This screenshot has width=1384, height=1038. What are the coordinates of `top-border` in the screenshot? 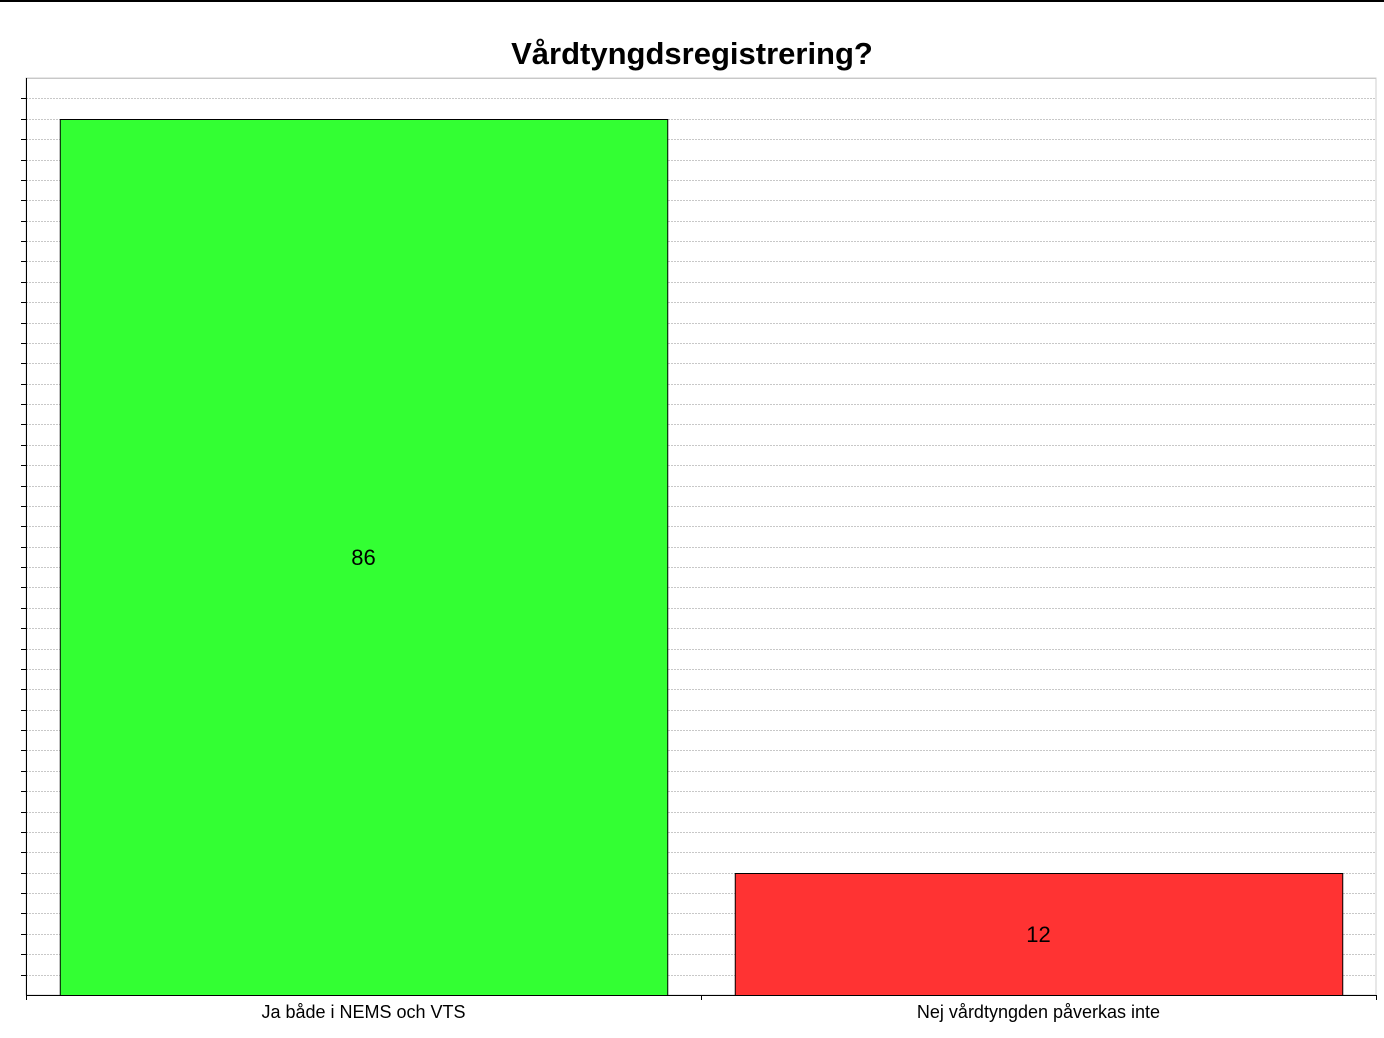 It's located at (692, 1).